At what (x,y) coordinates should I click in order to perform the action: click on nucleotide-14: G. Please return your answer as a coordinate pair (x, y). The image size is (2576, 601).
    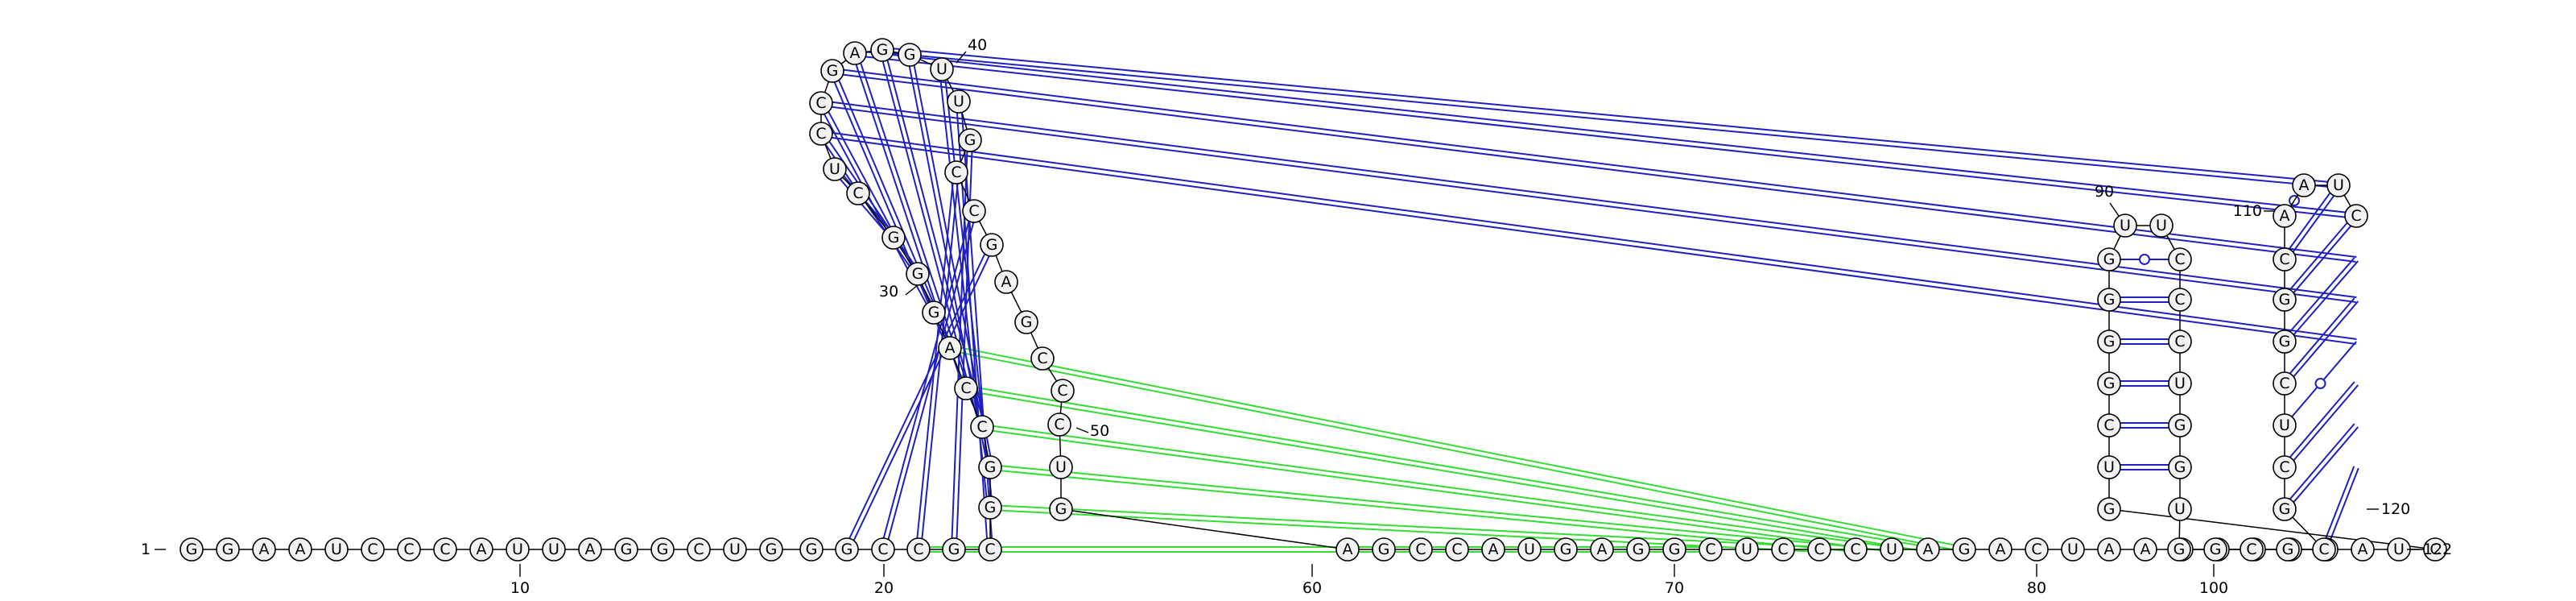
    Looking at the image, I should click on (662, 549).